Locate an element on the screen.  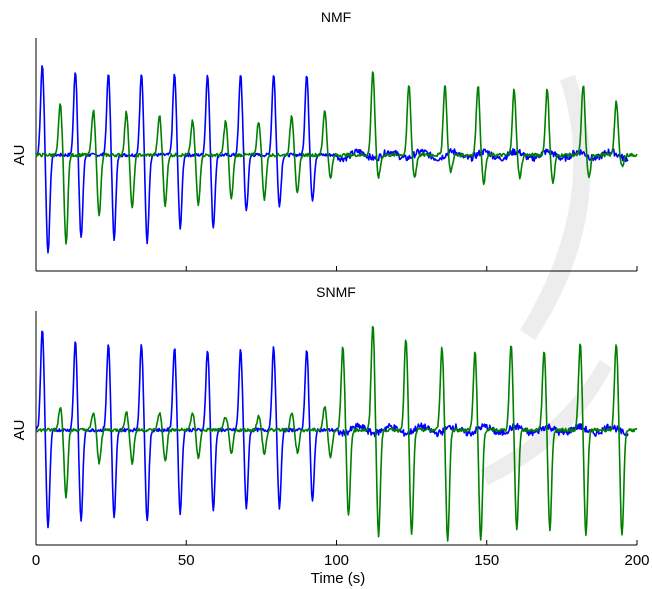
nmf-title: NMF is located at coordinates (336, 17).